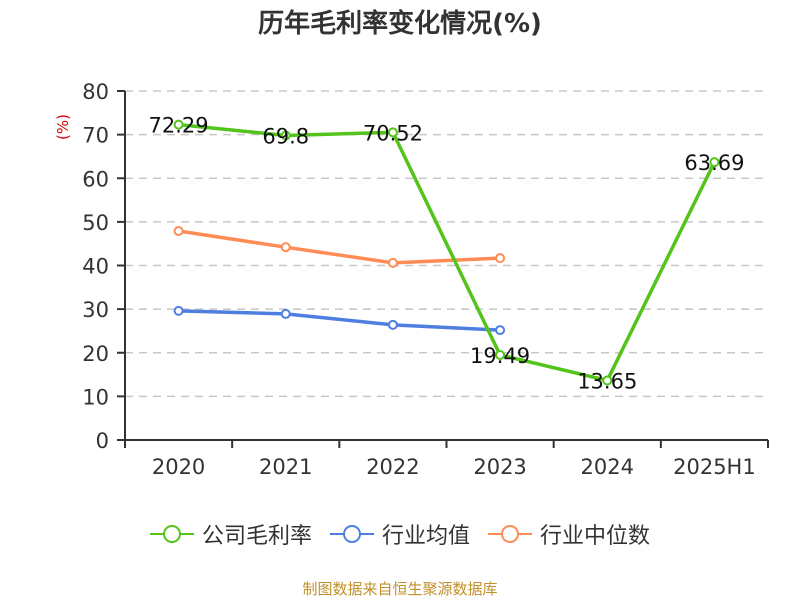 The image size is (800, 600). What do you see at coordinates (95, 397) in the screenshot?
I see `y-tick-label: 10` at bounding box center [95, 397].